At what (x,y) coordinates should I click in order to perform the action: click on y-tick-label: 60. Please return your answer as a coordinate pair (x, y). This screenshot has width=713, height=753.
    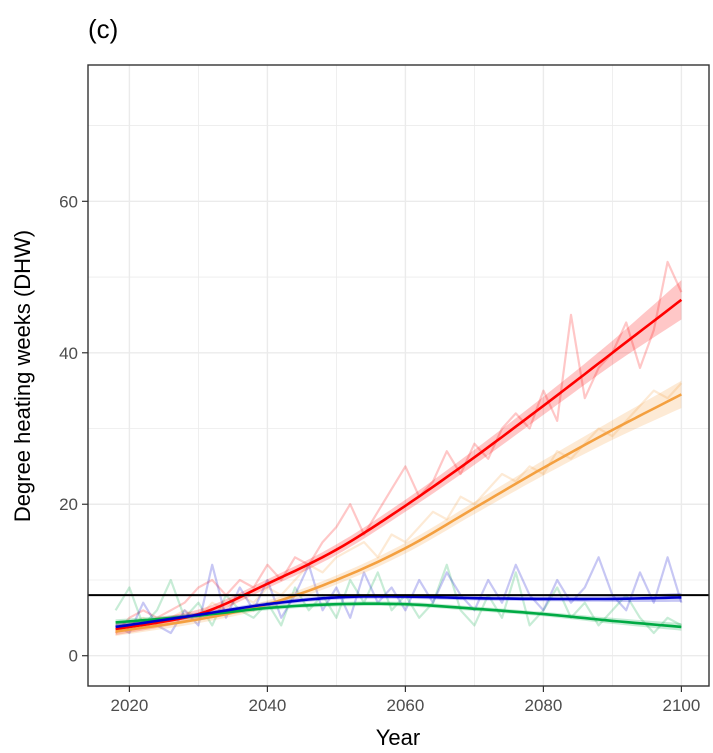
    Looking at the image, I should click on (68, 201).